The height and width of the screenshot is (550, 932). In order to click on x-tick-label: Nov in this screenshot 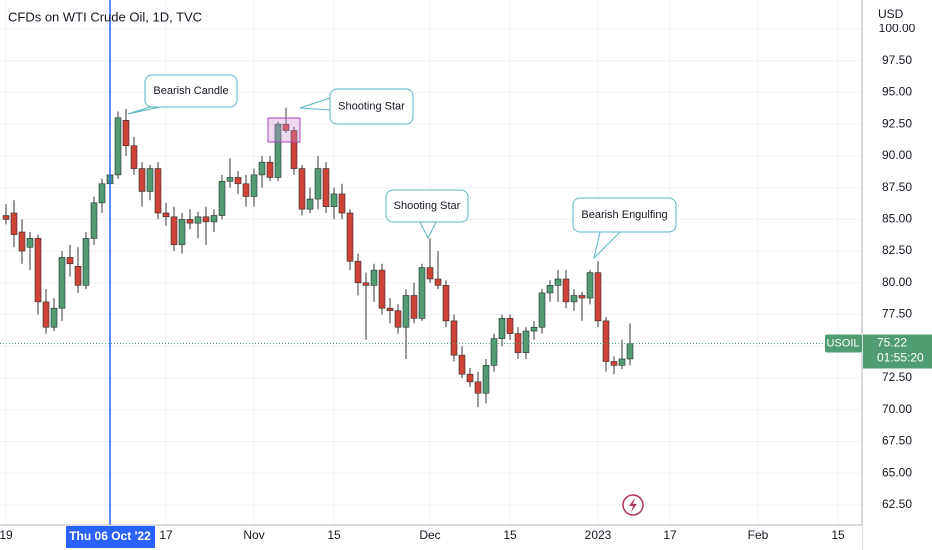, I will do `click(253, 535)`.